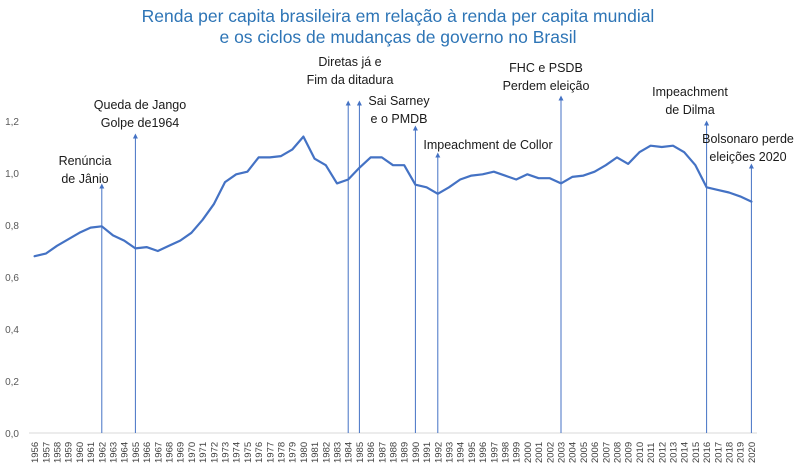 This screenshot has width=800, height=469. I want to click on x-tick-label: 2012, so click(662, 452).